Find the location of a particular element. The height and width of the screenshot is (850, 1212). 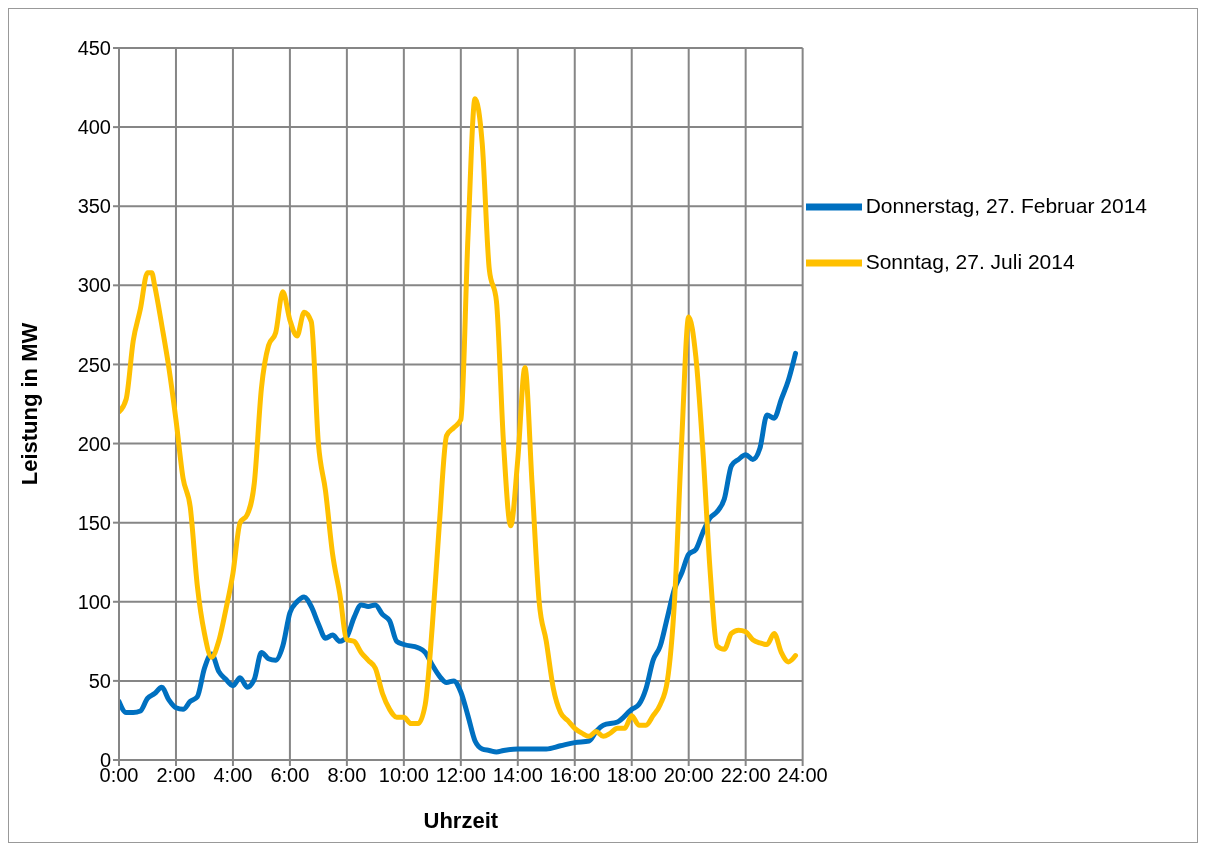

y-tick-label: 300 is located at coordinates (94, 285).